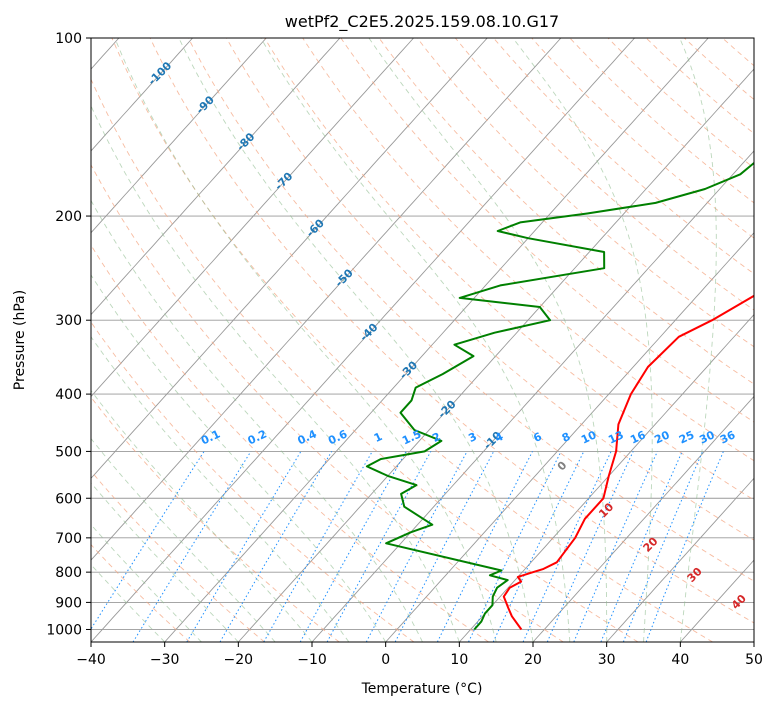 This screenshot has width=775, height=708. I want to click on y-tick-label: 500, so click(68, 452).